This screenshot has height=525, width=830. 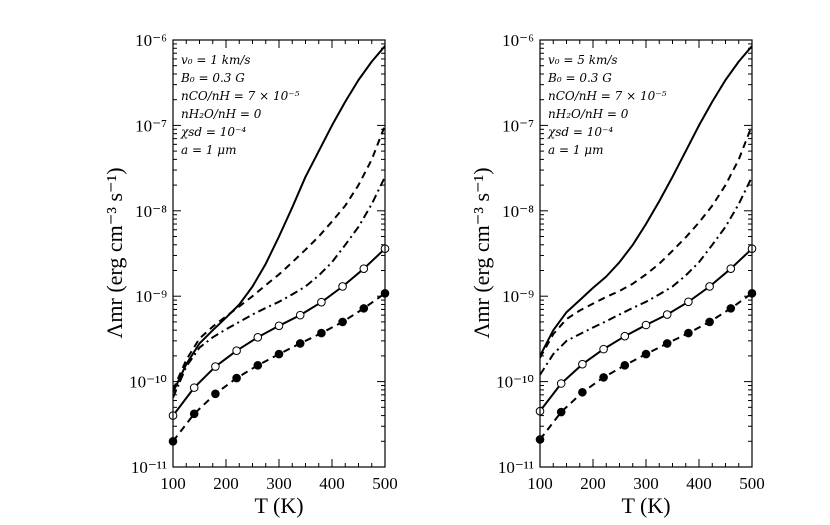 I want to click on series-solid-open-circles, so click(x=646, y=329).